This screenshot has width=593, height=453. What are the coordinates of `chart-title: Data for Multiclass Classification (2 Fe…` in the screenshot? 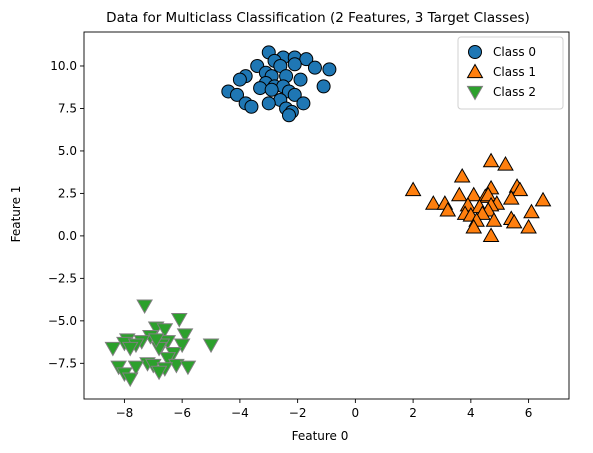 It's located at (318, 18).